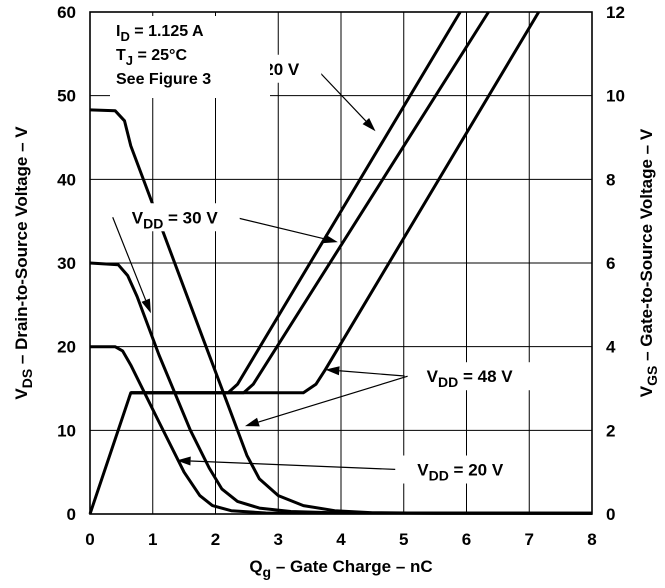  I want to click on condition-text: TJ = 25°C, so click(151, 57).